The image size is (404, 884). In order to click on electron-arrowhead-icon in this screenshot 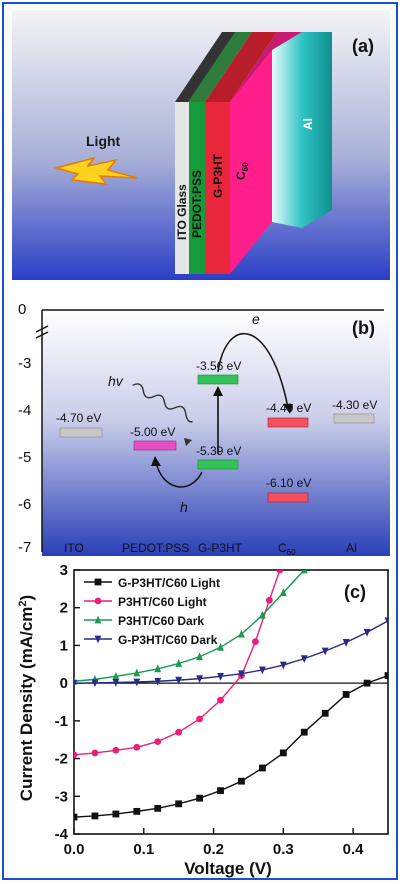, I will do `click(288, 409)`.